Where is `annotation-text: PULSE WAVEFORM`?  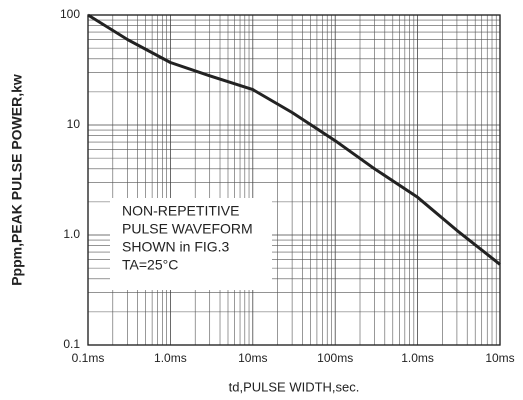
annotation-text: PULSE WAVEFORM is located at coordinates (187, 229).